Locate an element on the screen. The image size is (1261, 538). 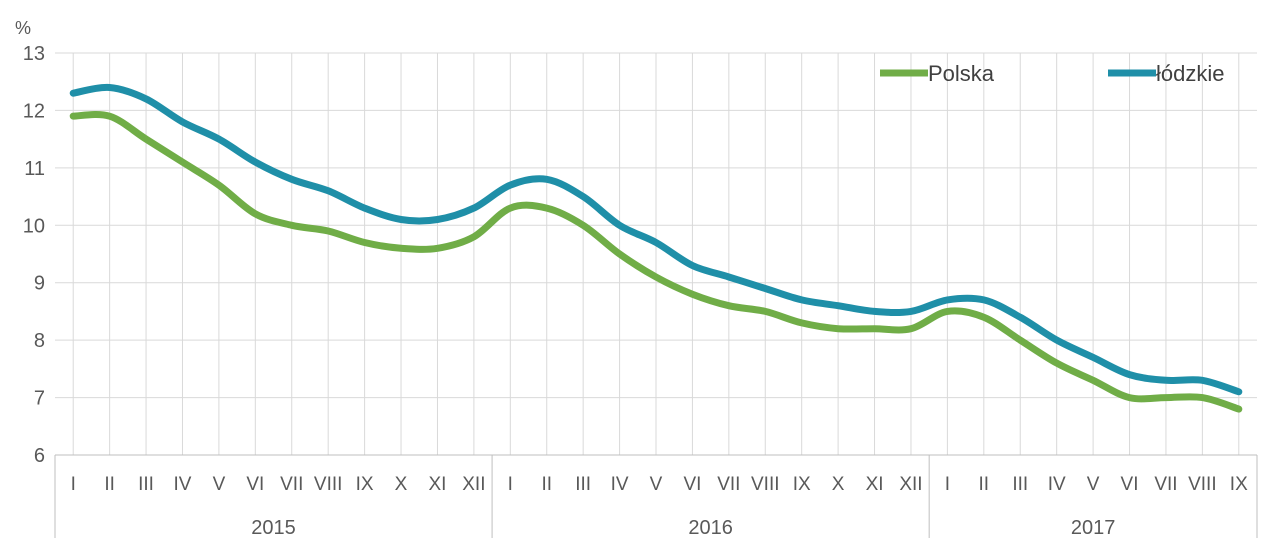
y-tick-label: 6 is located at coordinates (39, 456).